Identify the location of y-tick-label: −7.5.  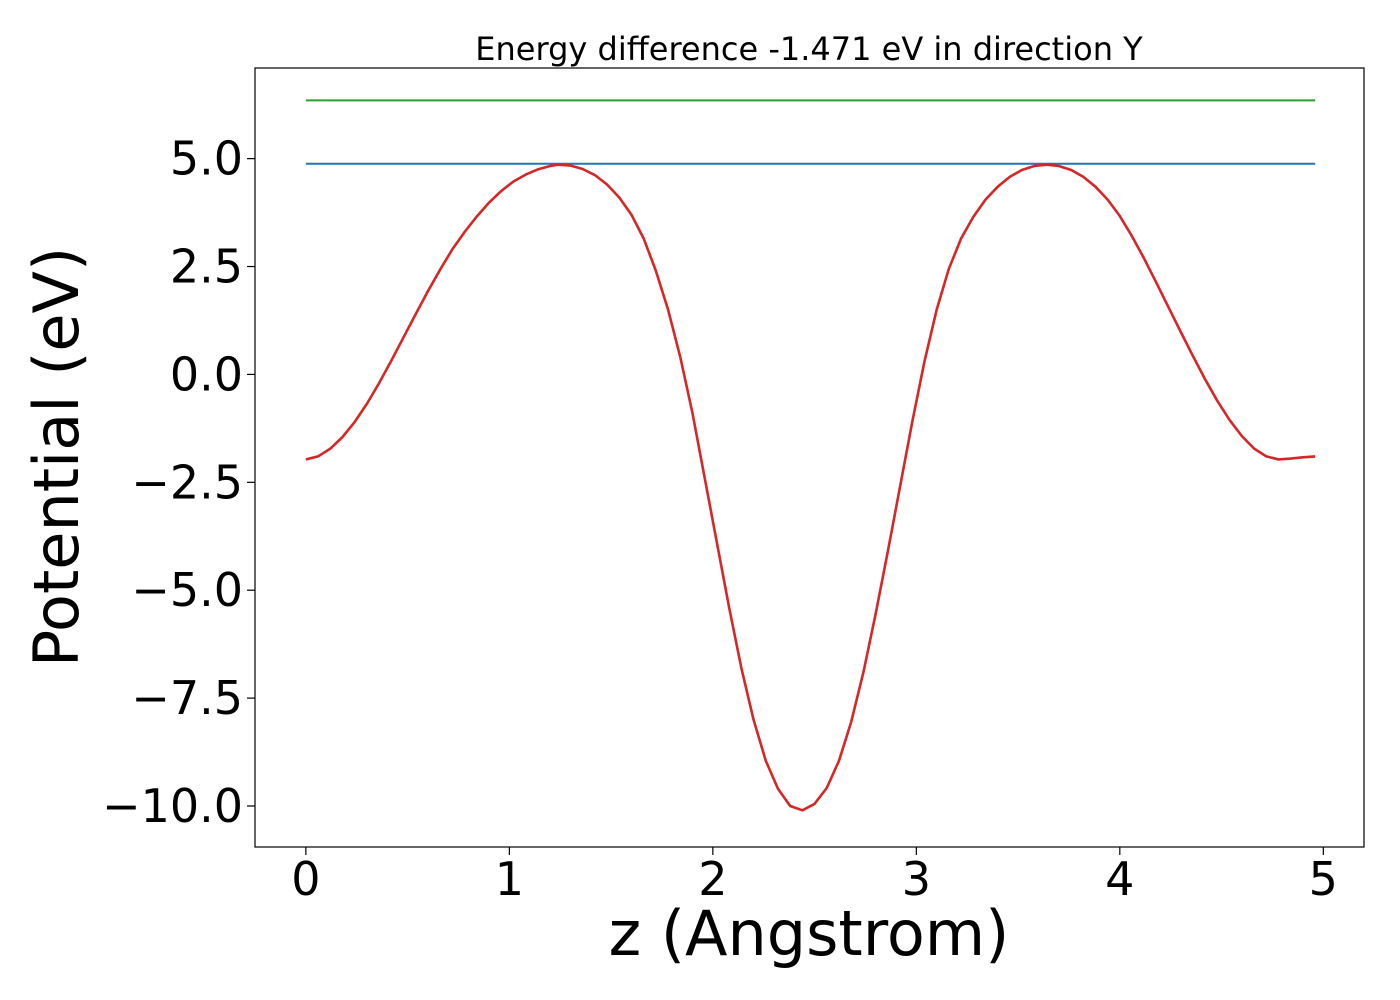
(187, 698).